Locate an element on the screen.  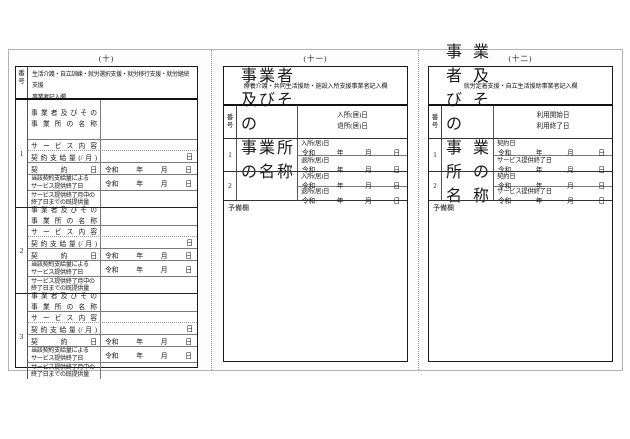
date-column-header: 利用開始日 利用終了日 is located at coordinates (553, 121).